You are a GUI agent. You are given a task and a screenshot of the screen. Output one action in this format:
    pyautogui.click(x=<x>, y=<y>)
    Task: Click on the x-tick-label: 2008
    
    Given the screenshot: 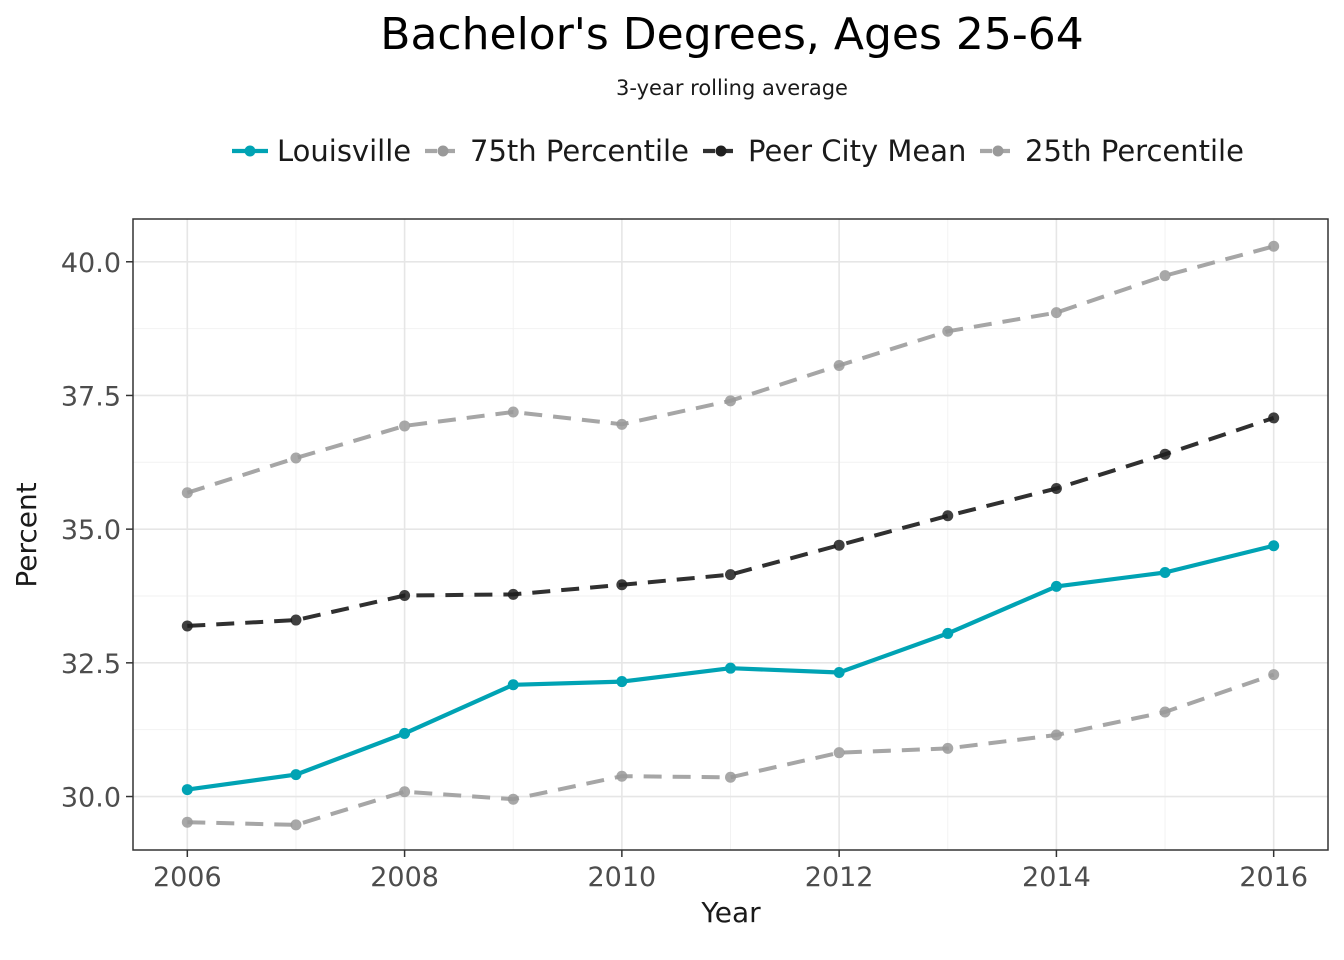 What is the action you would take?
    pyautogui.click(x=404, y=877)
    